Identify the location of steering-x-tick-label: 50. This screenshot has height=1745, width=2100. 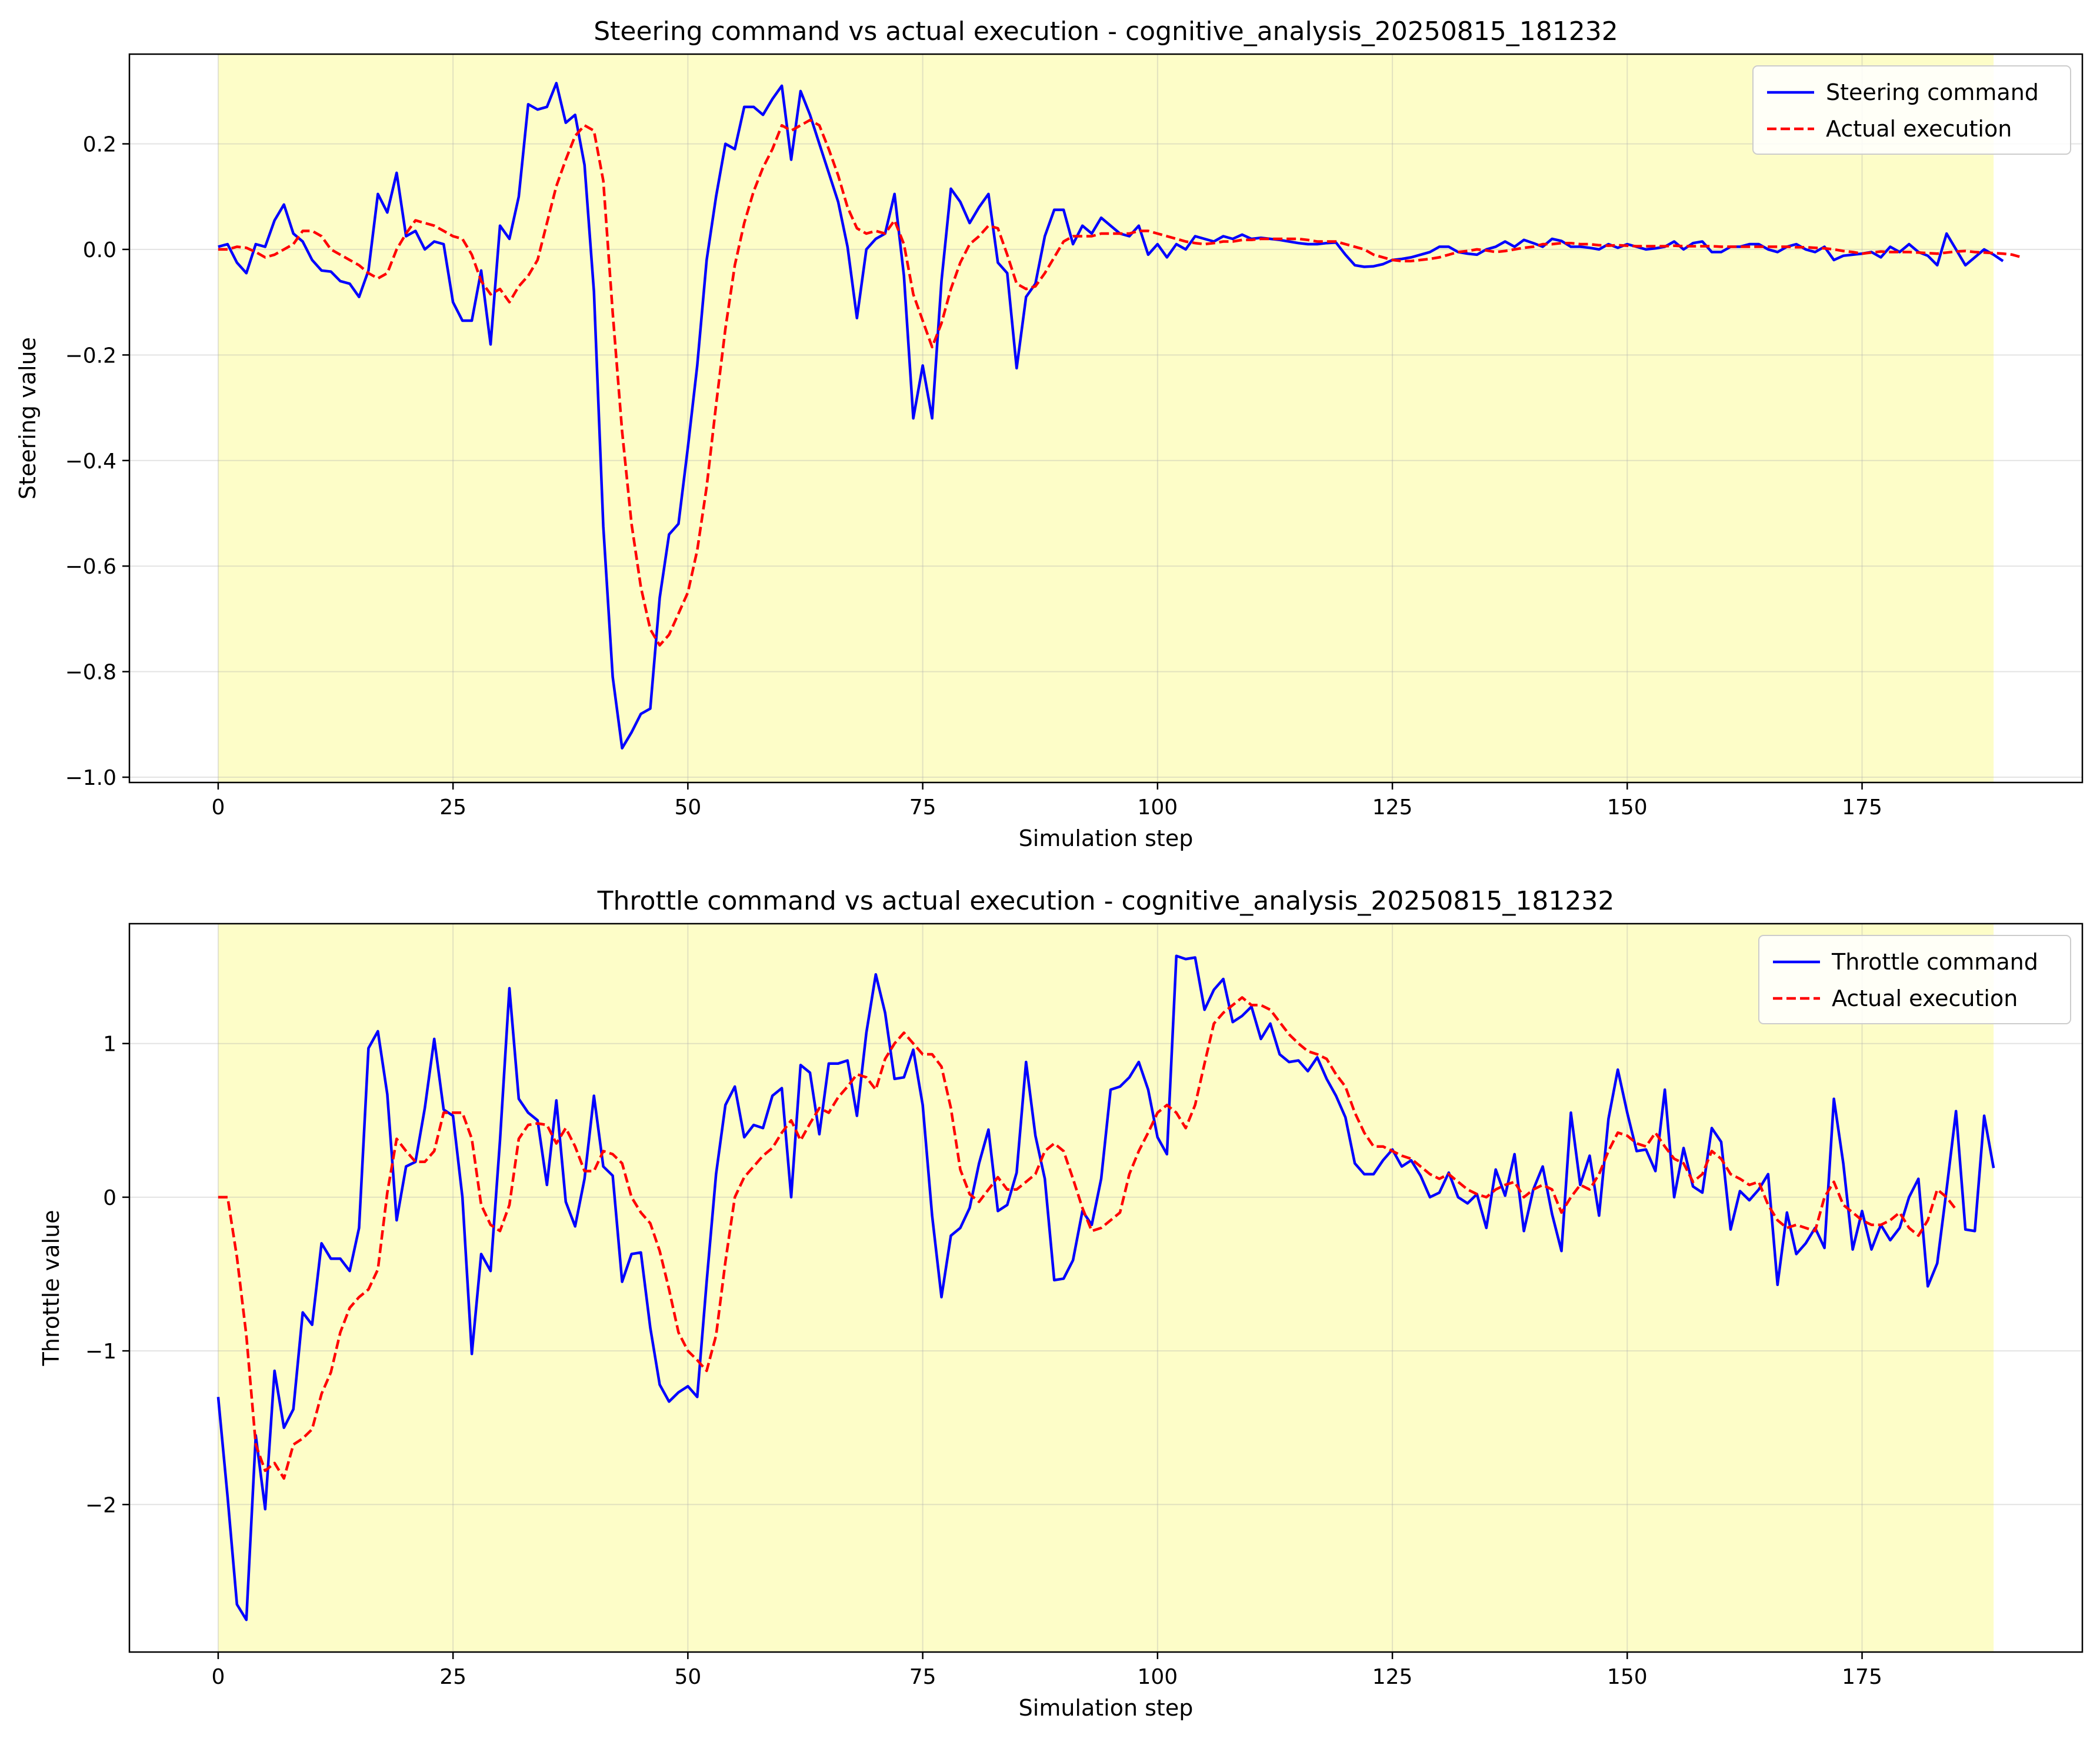
(687, 808).